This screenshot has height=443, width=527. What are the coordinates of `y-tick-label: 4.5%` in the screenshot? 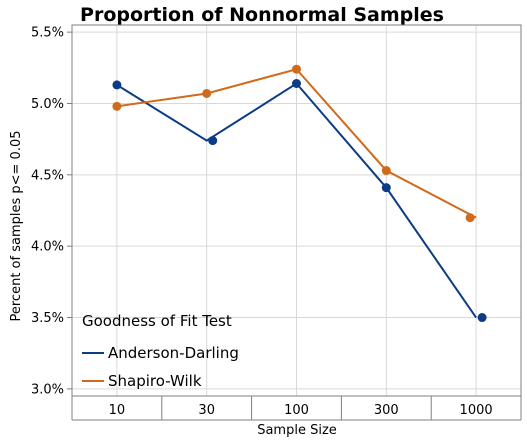 It's located at (47, 175).